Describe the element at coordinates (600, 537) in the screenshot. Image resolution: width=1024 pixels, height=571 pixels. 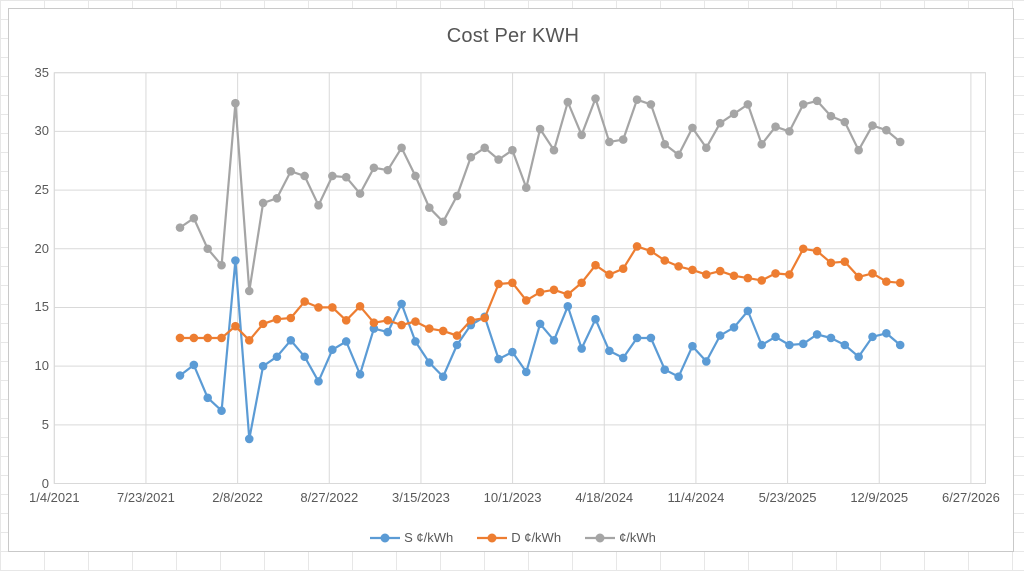
I see `legend-marker-icon` at that location.